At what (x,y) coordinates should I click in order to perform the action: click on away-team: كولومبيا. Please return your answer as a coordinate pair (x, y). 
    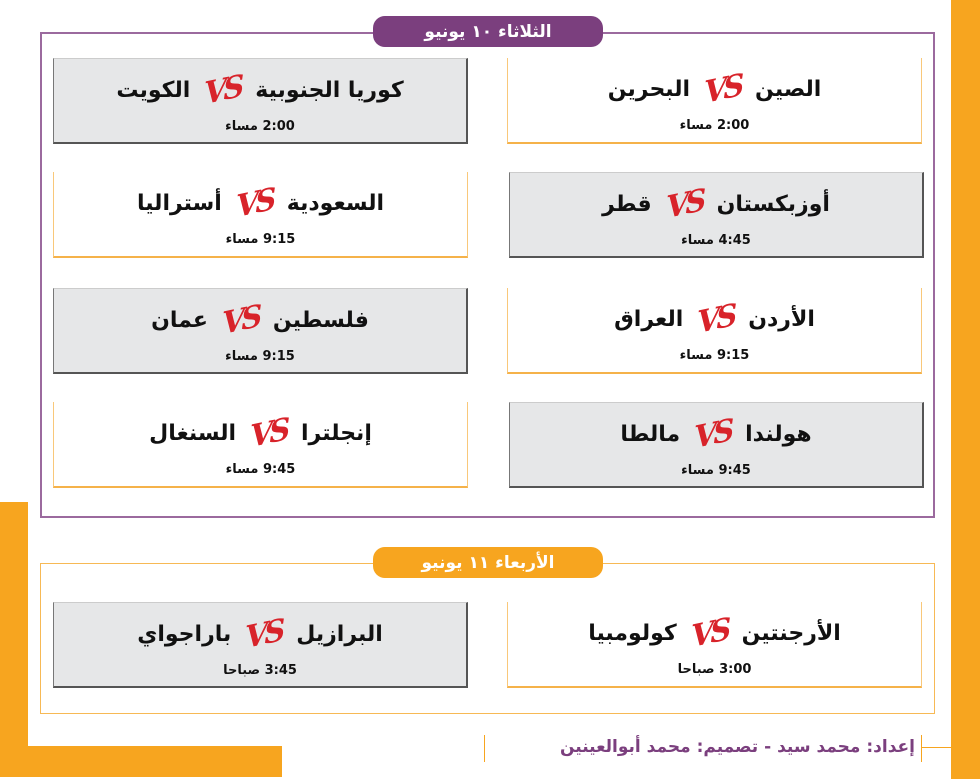
    Looking at the image, I should click on (632, 633).